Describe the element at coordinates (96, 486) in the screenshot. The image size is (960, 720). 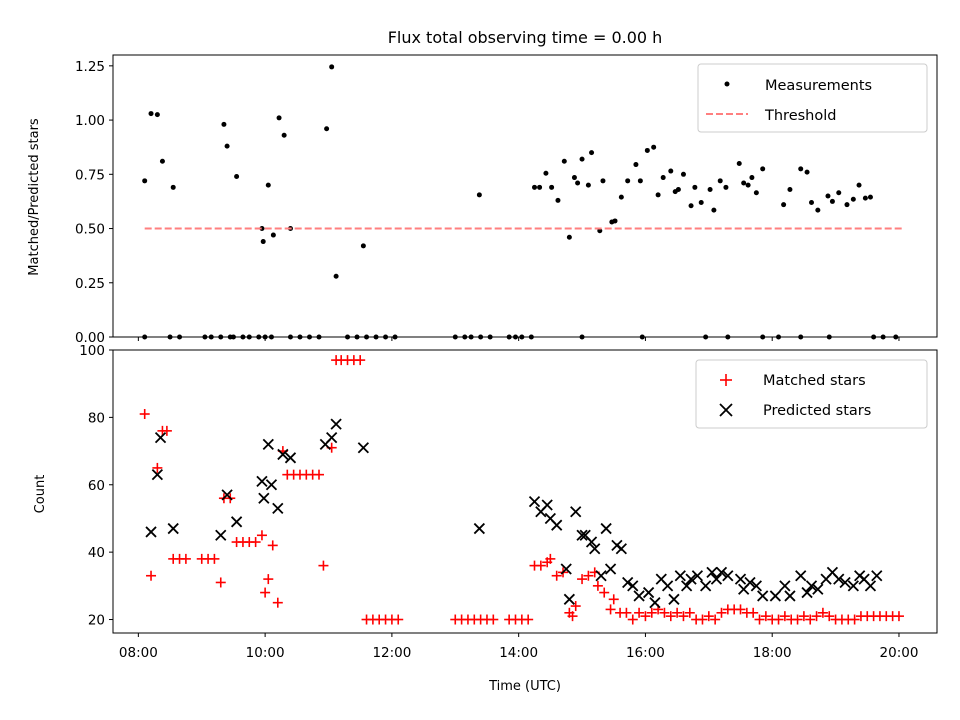
I see `bottom-ytick-label: 60` at that location.